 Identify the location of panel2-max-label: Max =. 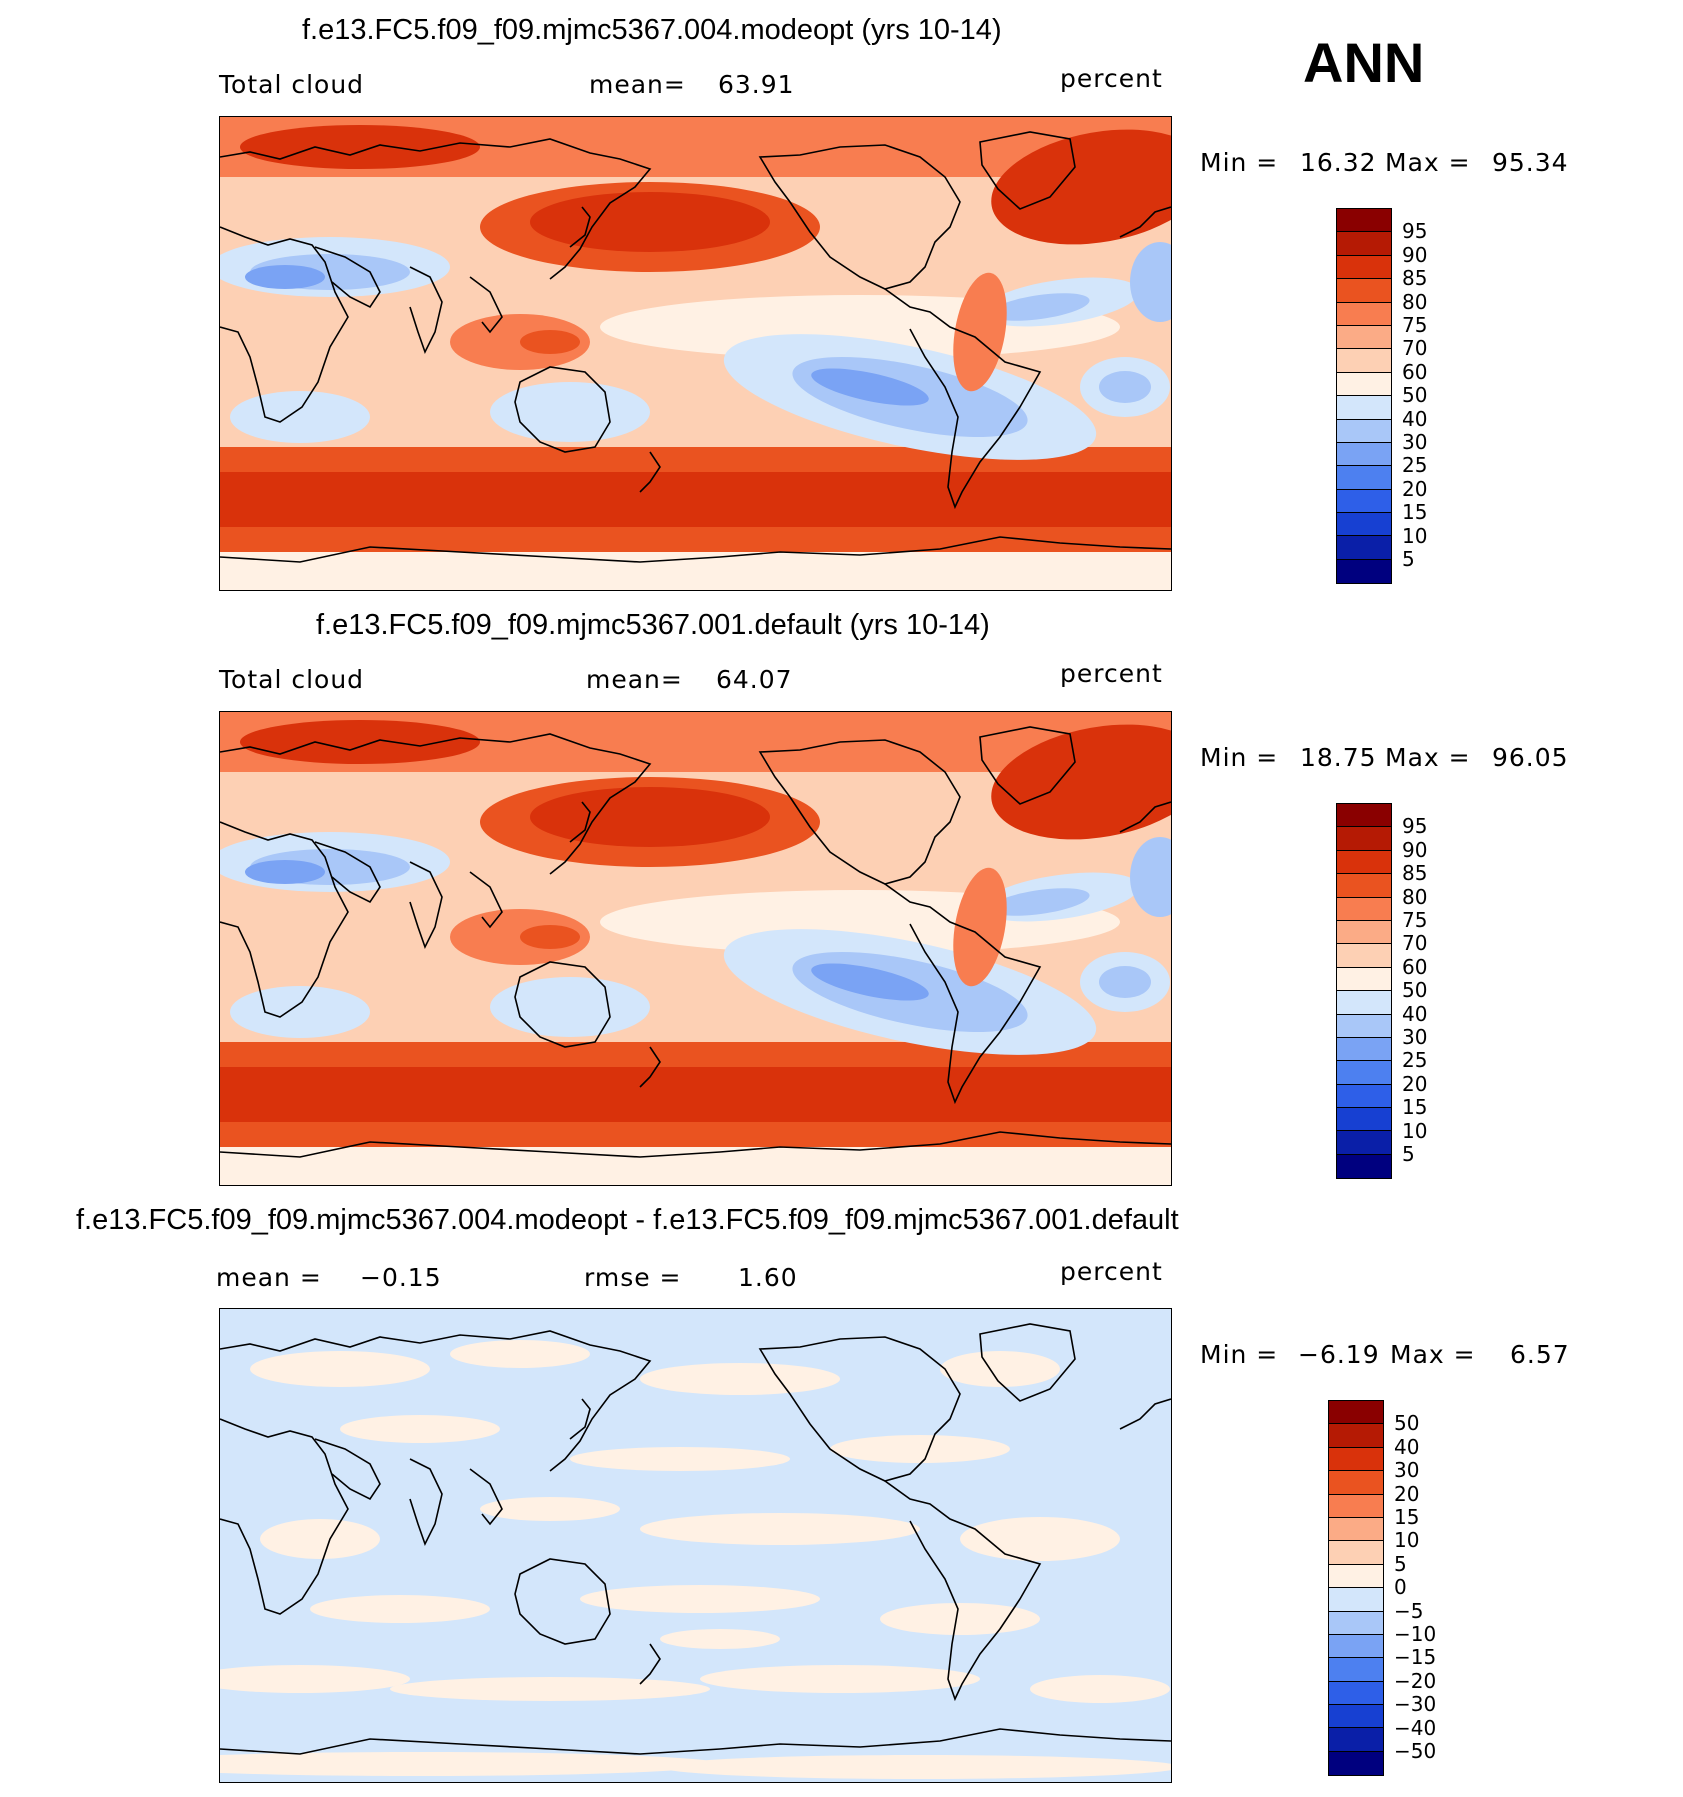
(1428, 757).